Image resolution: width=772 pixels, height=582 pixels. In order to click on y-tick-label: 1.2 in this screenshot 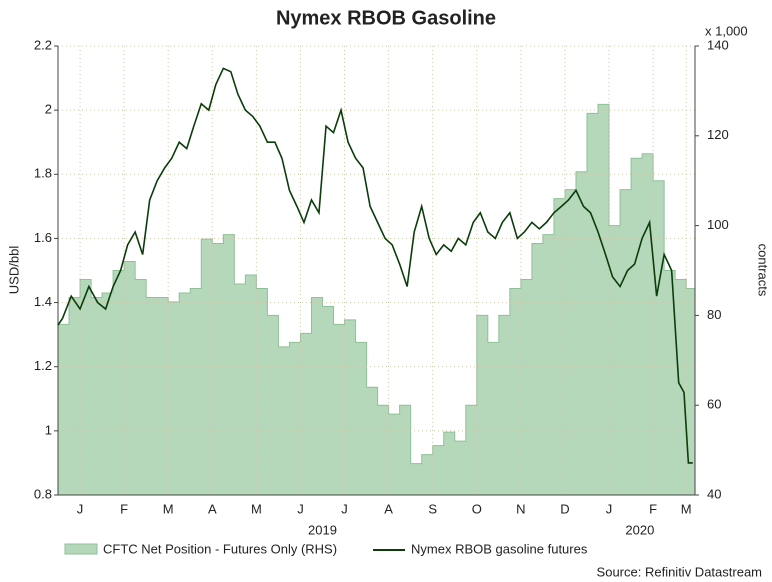, I will do `click(43, 365)`.